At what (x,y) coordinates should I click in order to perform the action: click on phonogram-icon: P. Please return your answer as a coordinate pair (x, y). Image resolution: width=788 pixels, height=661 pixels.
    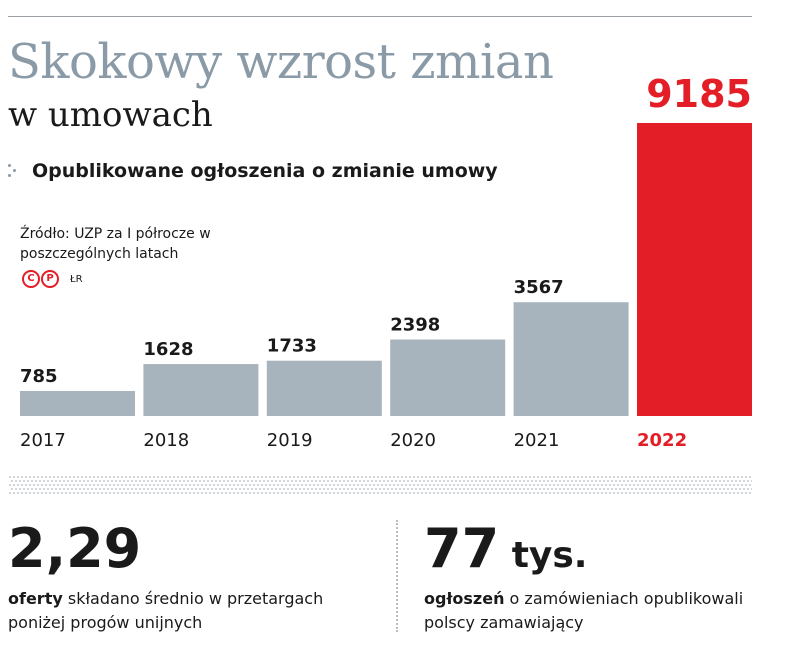
    Looking at the image, I should click on (50, 279).